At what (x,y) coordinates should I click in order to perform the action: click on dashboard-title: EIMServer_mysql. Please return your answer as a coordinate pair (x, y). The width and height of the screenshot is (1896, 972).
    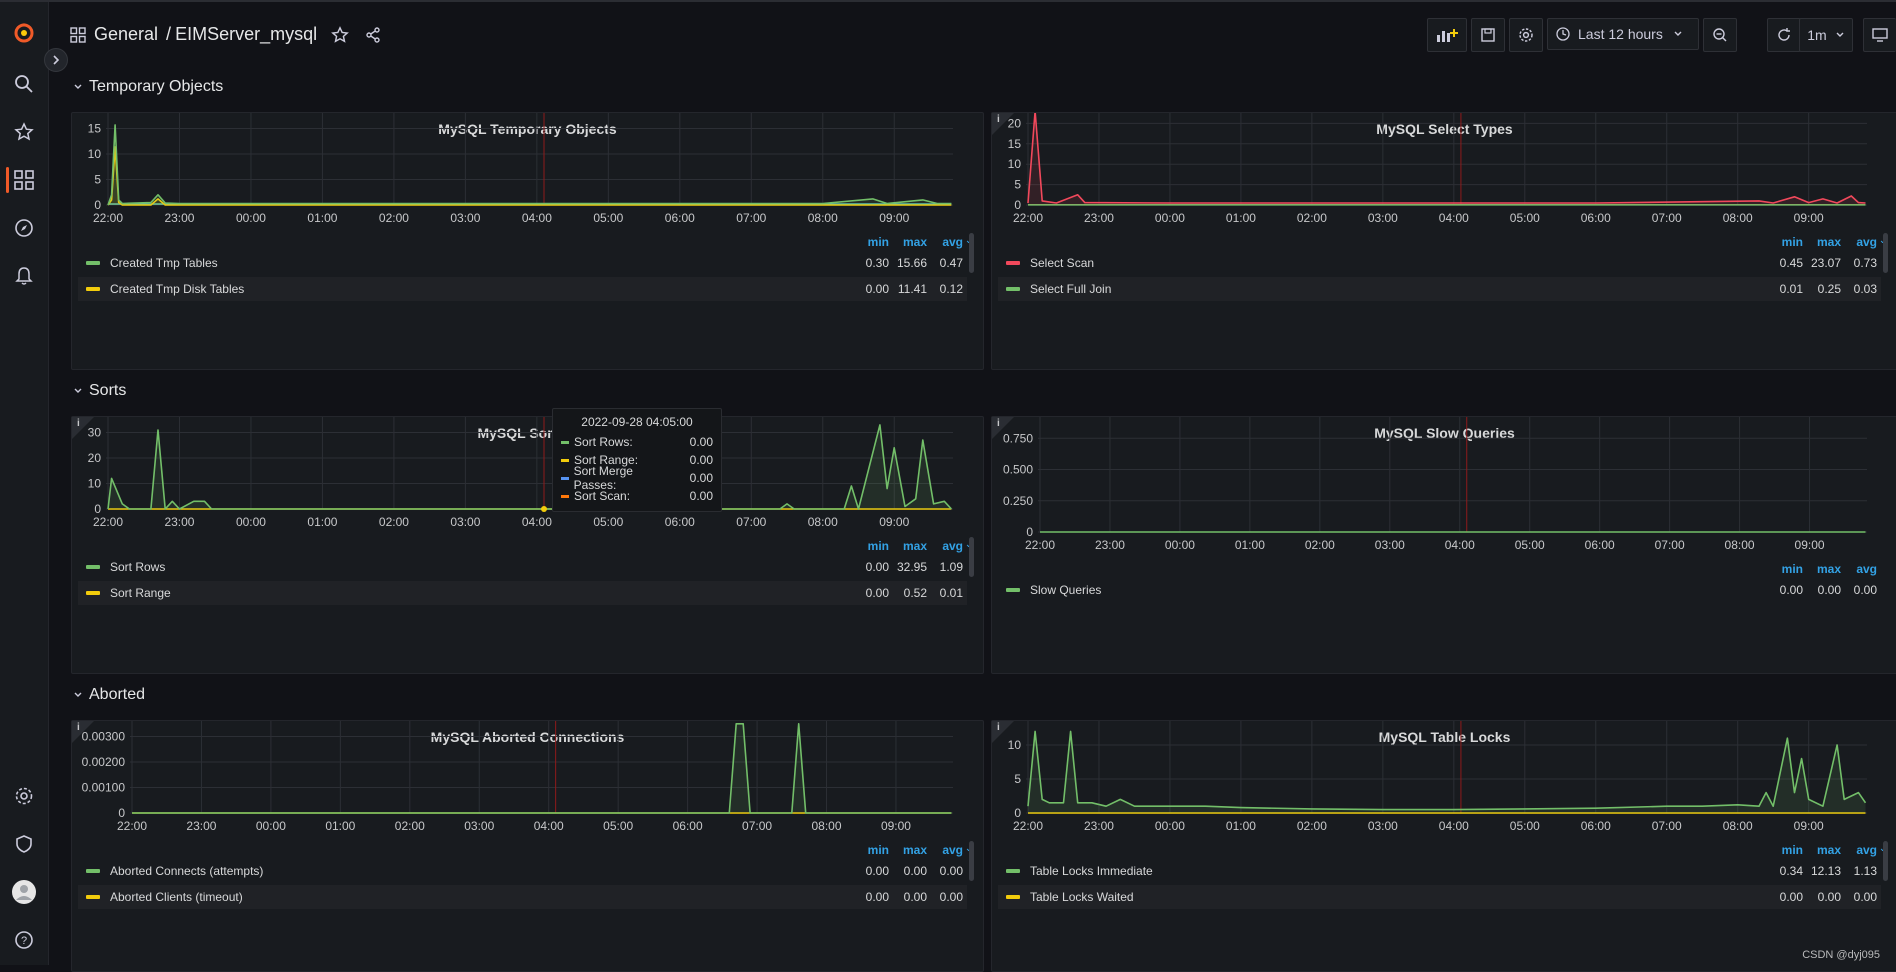
    Looking at the image, I should click on (246, 34).